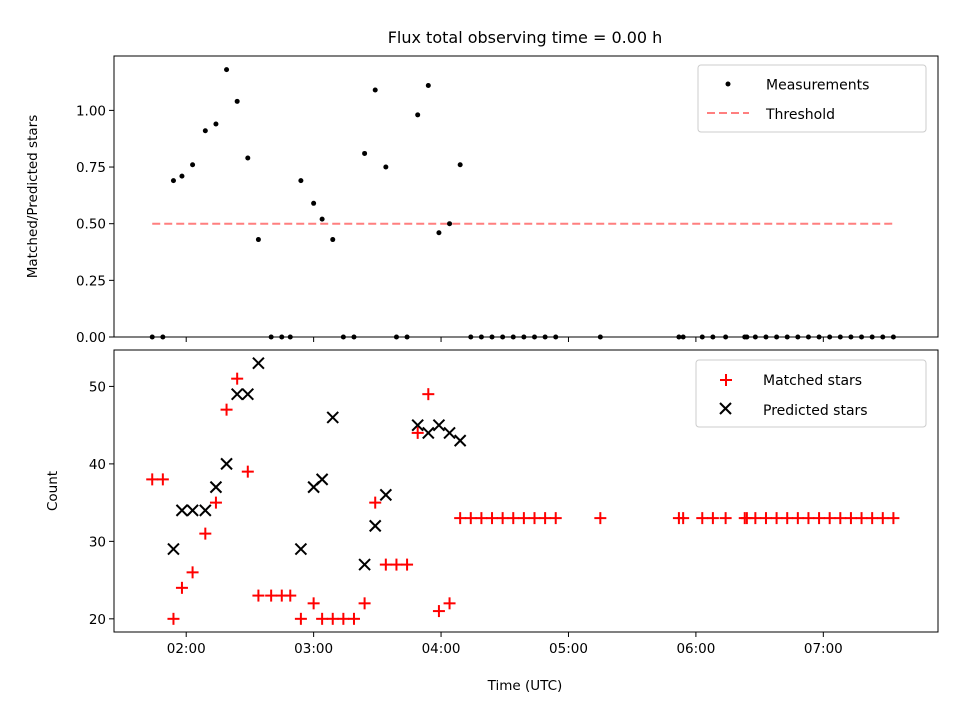 The height and width of the screenshot is (720, 960). Describe the element at coordinates (811, 393) in the screenshot. I see `bottom-legend: Matched stars Predicted stars` at that location.